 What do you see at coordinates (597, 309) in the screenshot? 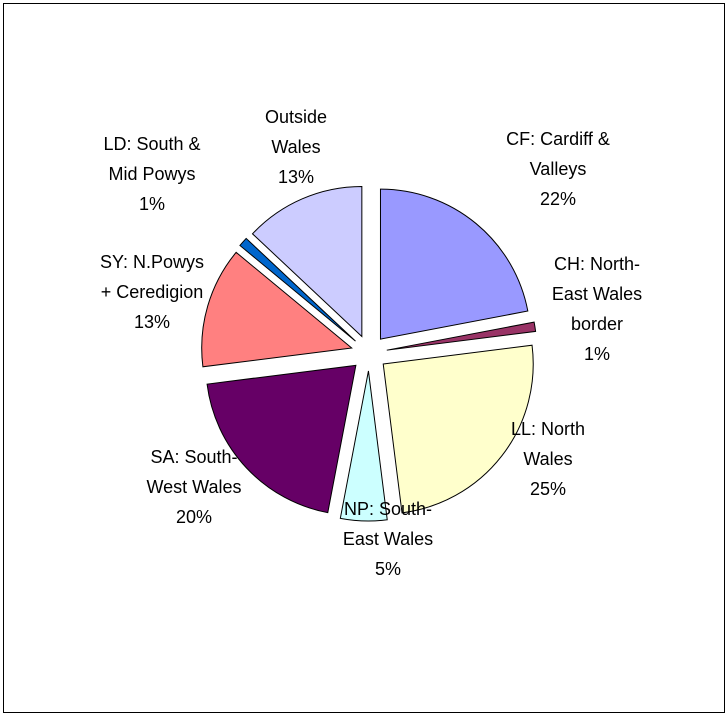
I see `slice-label-1: CH: North- East Wales border 1%` at bounding box center [597, 309].